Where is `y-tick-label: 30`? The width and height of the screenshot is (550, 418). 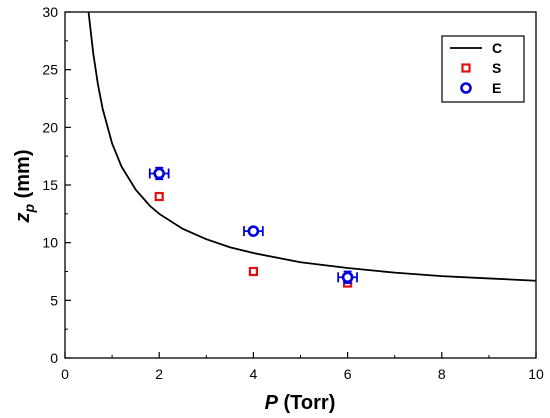
y-tick-label: 30 is located at coordinates (50, 12).